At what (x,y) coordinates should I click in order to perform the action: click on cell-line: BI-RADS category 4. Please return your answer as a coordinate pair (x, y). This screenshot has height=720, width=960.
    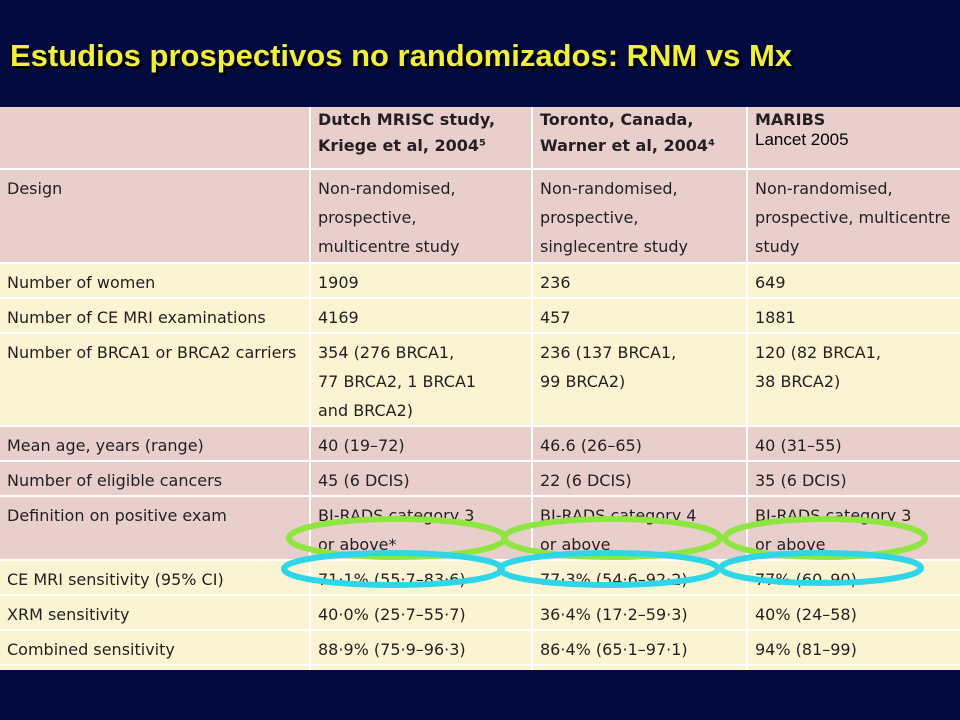
    Looking at the image, I should click on (618, 515).